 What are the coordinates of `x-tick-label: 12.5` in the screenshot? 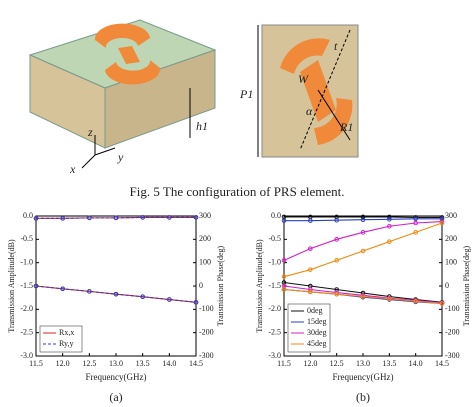 It's located at (89, 363).